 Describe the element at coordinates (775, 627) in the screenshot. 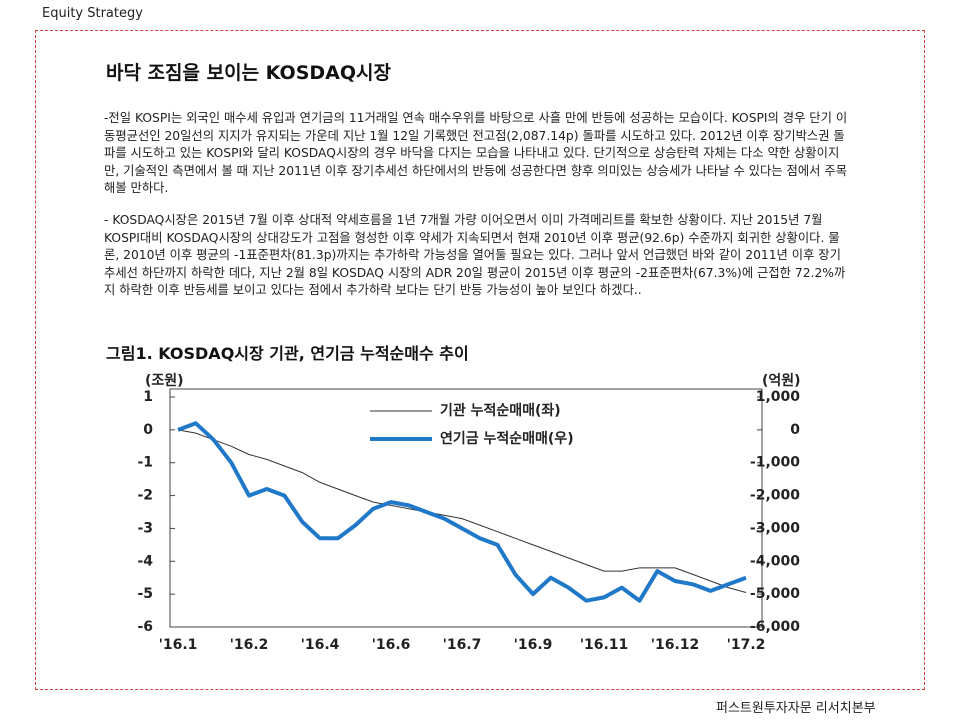

I see `y2-tick-label: -6,000` at that location.